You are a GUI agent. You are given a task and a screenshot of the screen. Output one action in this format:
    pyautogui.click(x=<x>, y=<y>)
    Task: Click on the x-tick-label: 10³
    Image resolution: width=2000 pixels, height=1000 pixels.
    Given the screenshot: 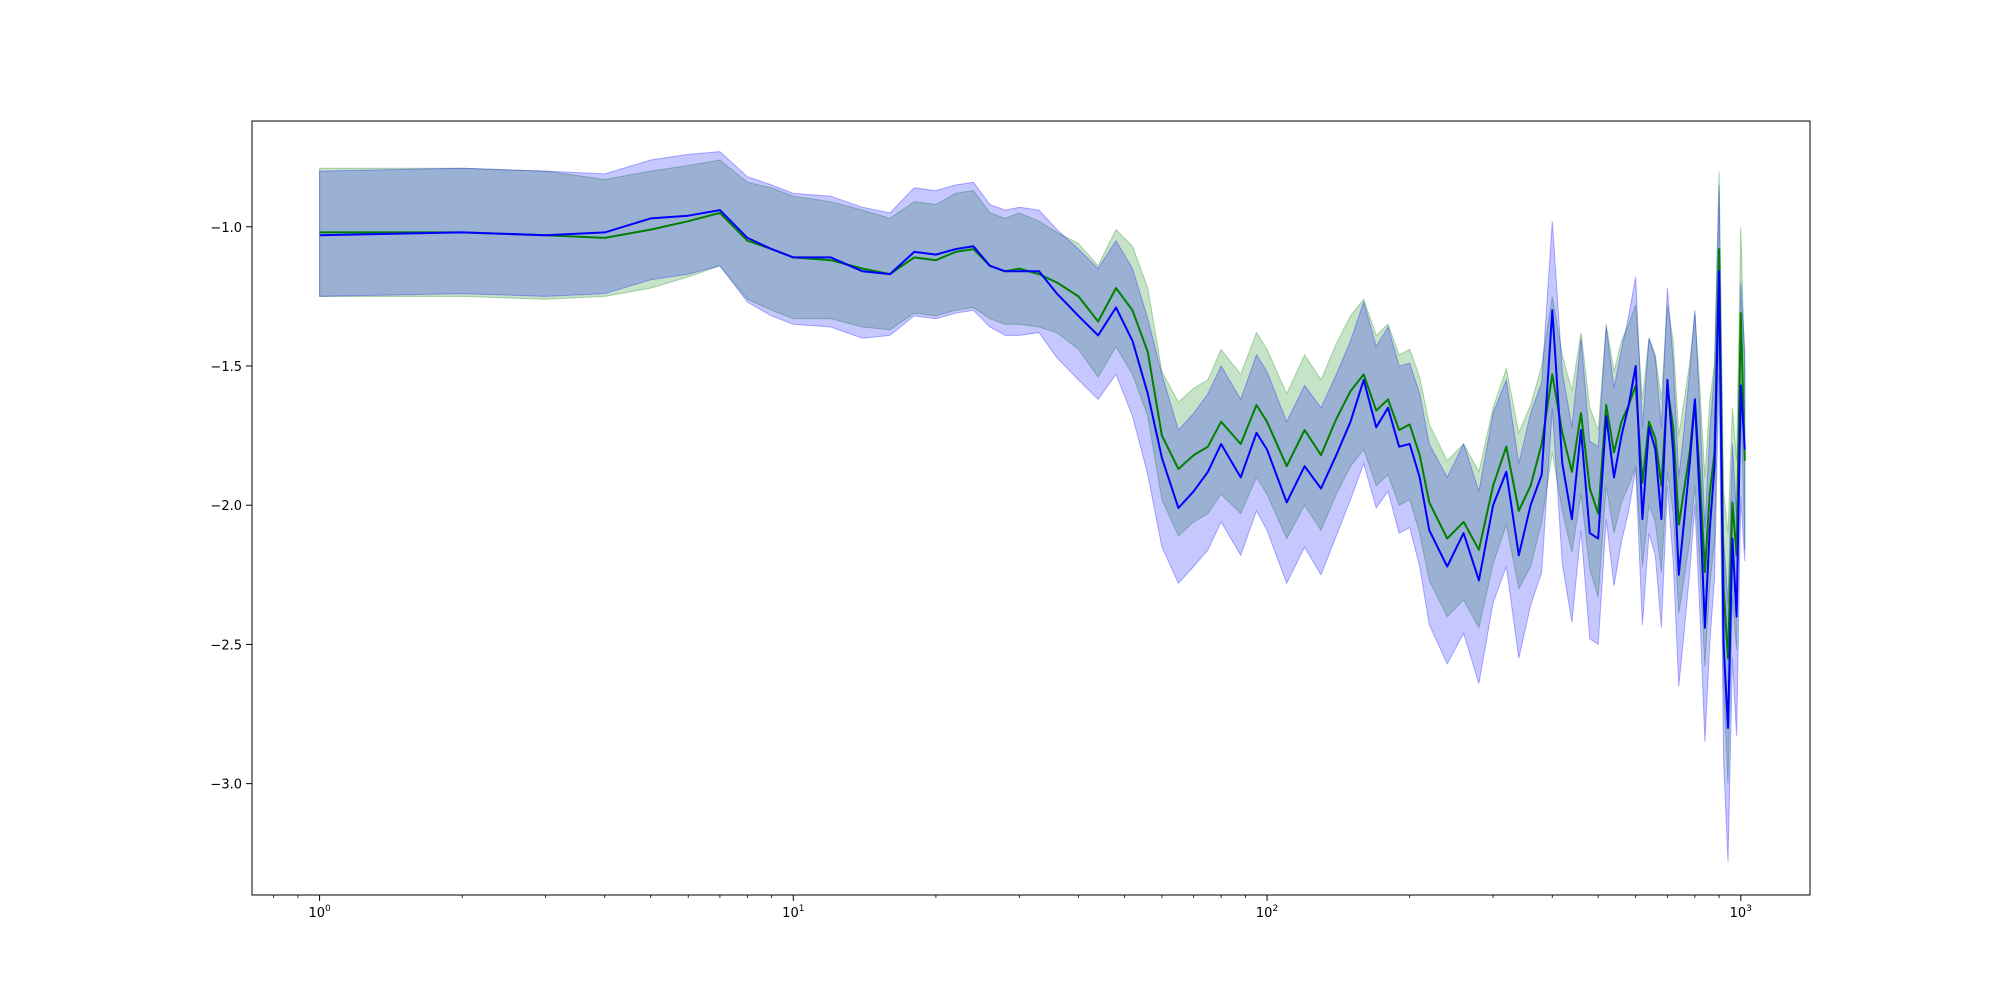 What is the action you would take?
    pyautogui.click(x=1741, y=912)
    